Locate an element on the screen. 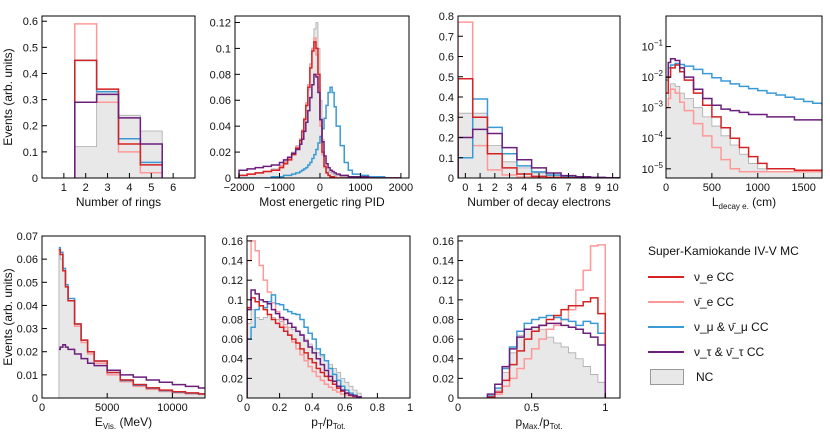  y-tick-label: 10⁻³ is located at coordinates (653, 107).